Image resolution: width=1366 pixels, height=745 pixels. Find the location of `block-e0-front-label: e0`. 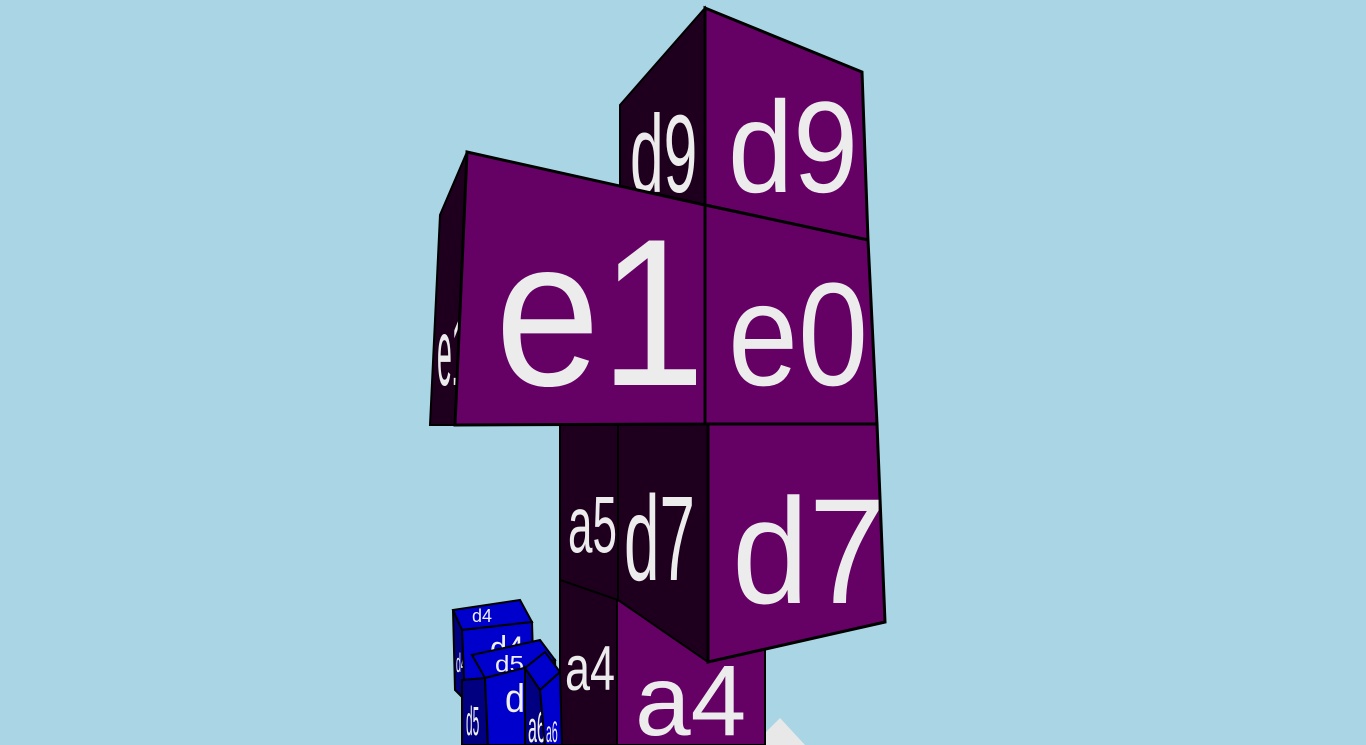

block-e0-front-label: e0 is located at coordinates (798, 335).